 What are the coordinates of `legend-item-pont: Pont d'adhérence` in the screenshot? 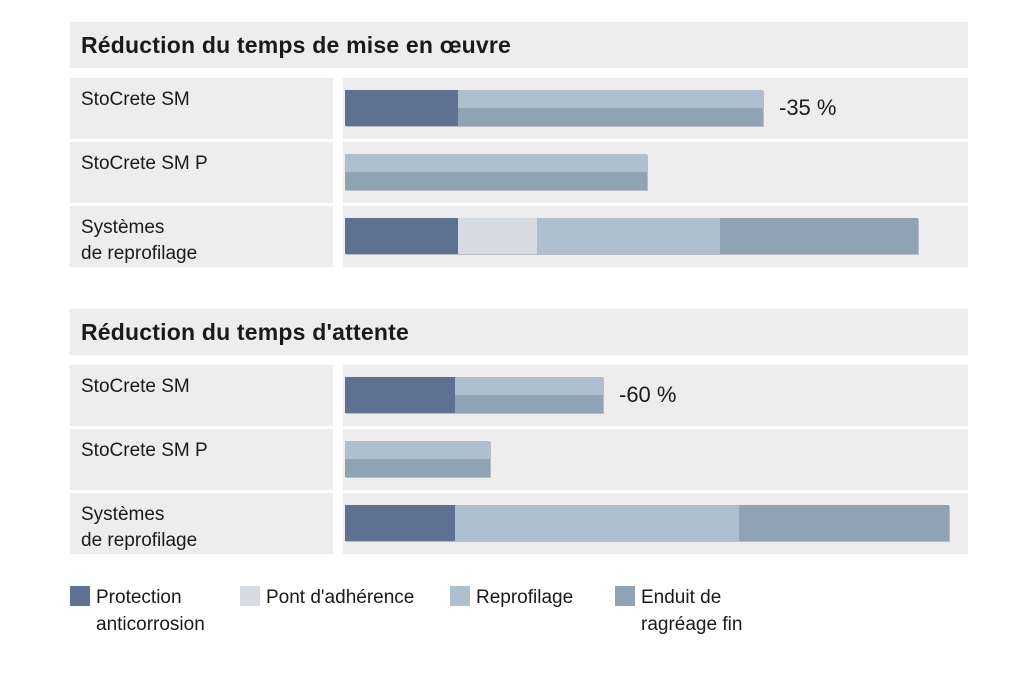 It's located at (327, 597).